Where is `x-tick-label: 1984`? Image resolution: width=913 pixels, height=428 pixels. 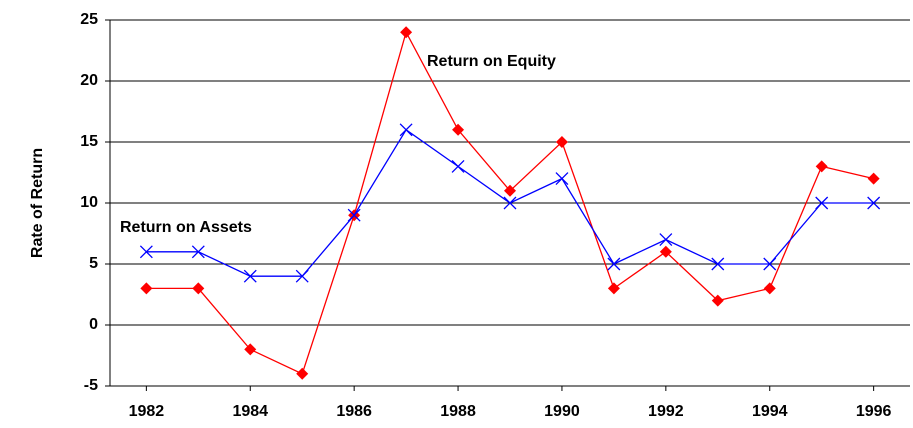 x-tick-label: 1984 is located at coordinates (250, 411).